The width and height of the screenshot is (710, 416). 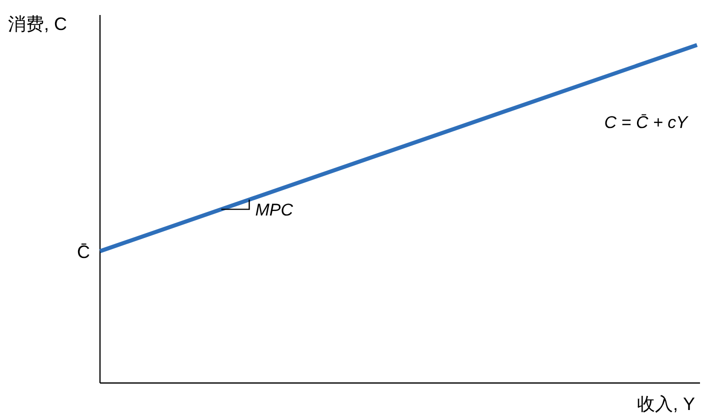 I want to click on annotation: MPC, so click(x=274, y=210).